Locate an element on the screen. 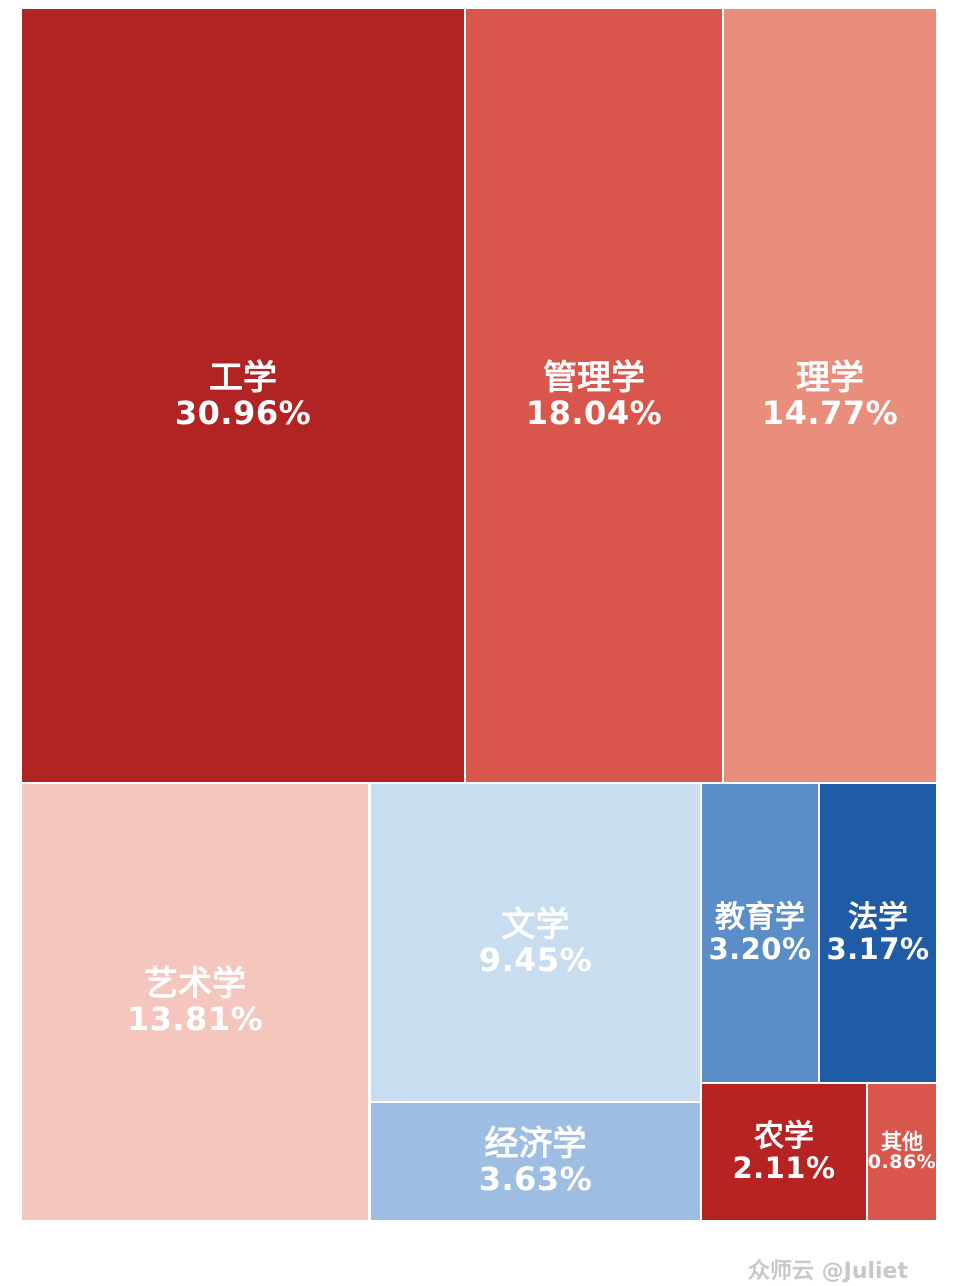 The image size is (960, 1286). tile-value: 18.04% is located at coordinates (594, 412).